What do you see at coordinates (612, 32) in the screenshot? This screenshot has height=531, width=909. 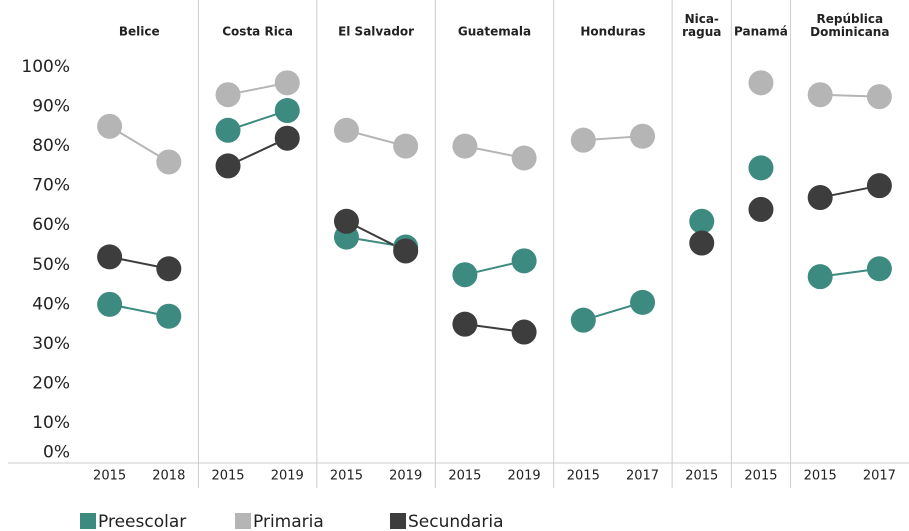 I see `panel-title: Honduras` at bounding box center [612, 32].